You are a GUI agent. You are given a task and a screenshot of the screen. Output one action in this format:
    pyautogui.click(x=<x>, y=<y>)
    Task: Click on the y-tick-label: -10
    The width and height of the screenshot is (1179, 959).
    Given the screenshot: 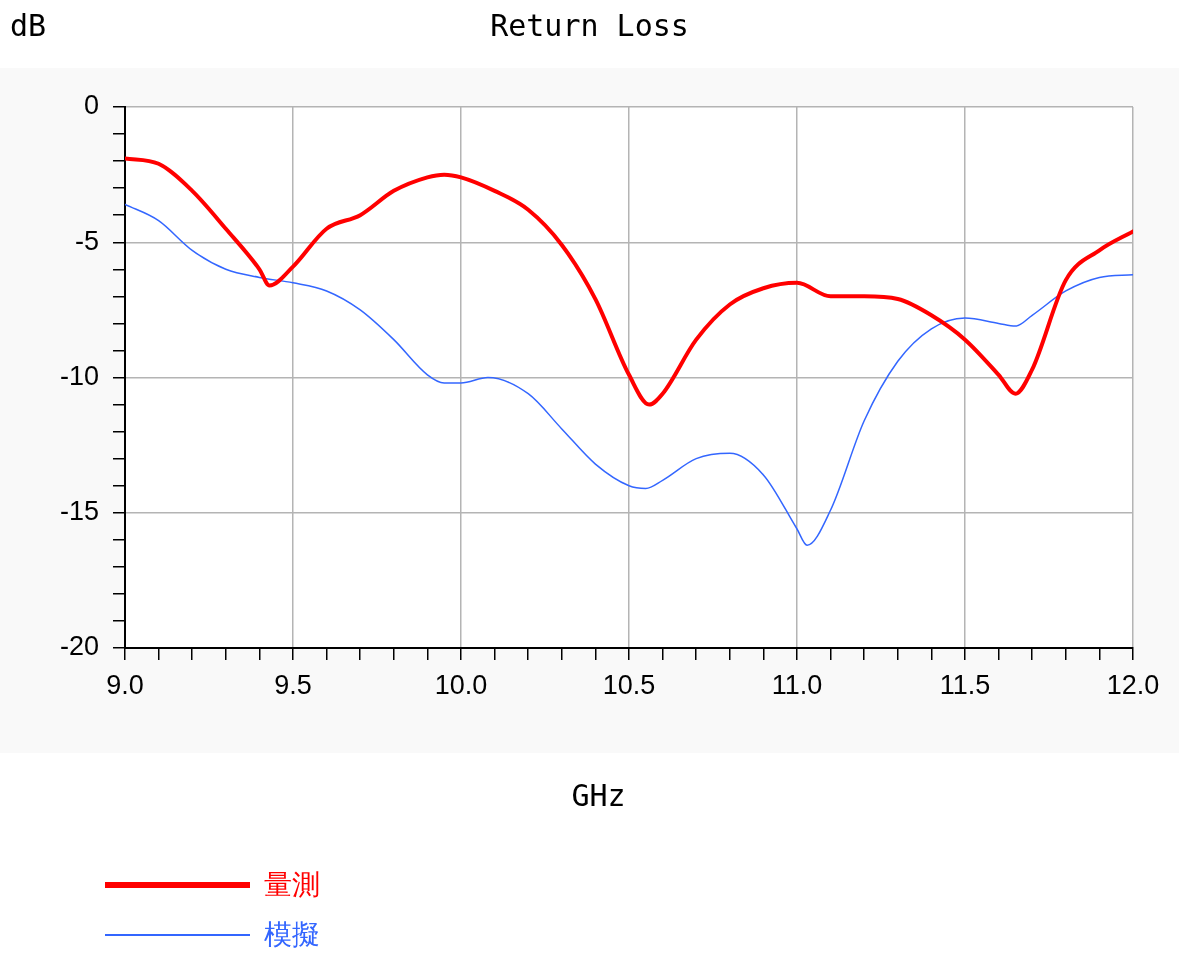 What is the action you would take?
    pyautogui.click(x=79, y=375)
    